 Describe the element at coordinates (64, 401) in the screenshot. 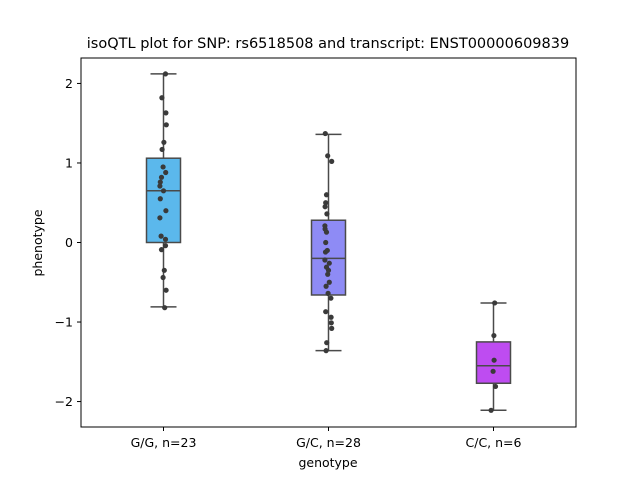

I see `y-tick-label: −2` at that location.